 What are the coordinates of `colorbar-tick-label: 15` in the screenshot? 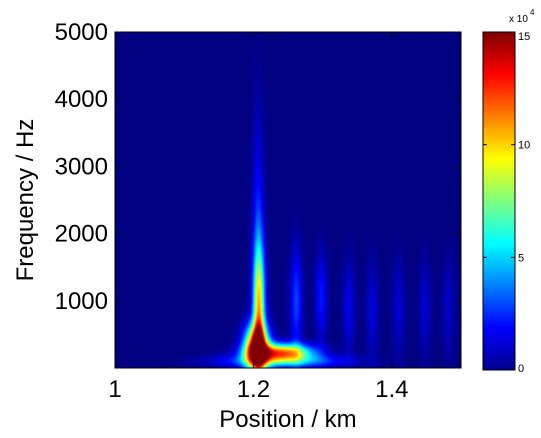 It's located at (524, 37).